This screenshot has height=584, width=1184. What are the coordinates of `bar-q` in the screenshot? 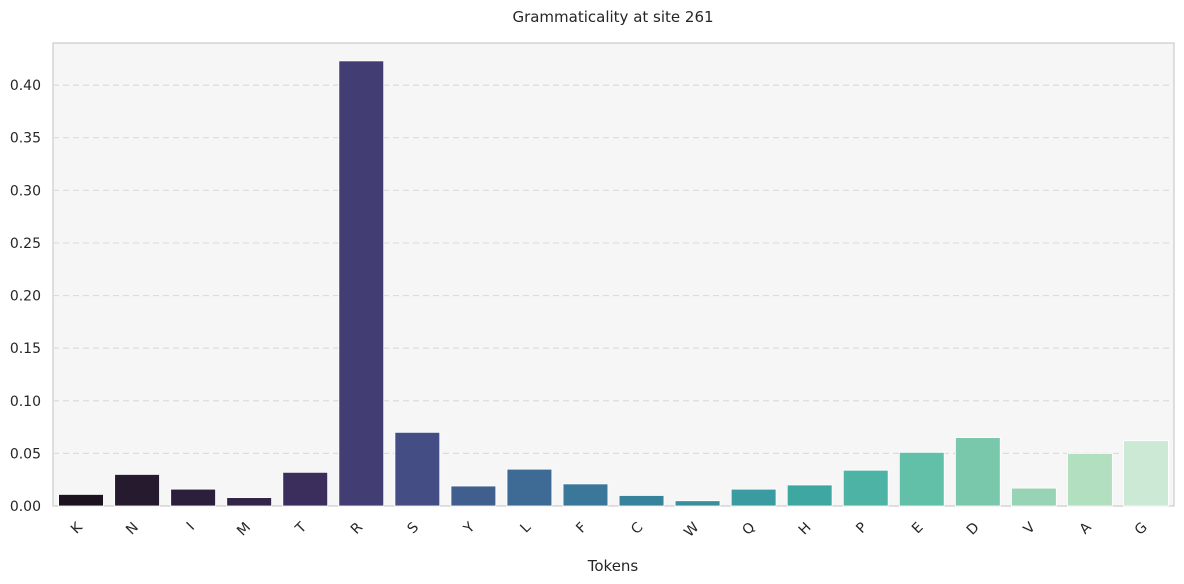 It's located at (753, 497).